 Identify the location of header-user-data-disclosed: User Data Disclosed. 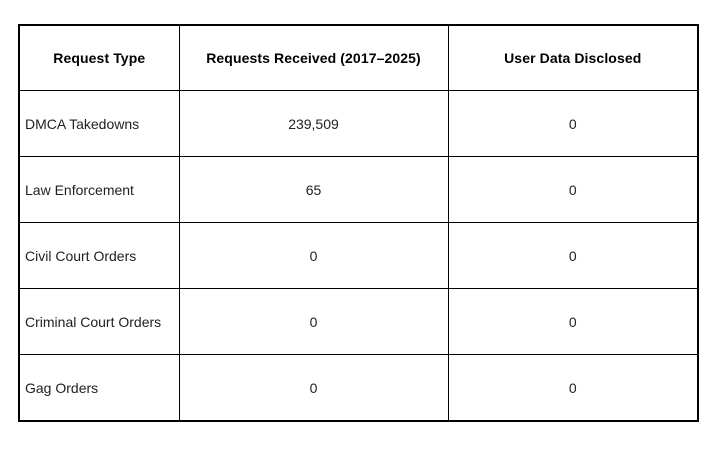
(573, 57).